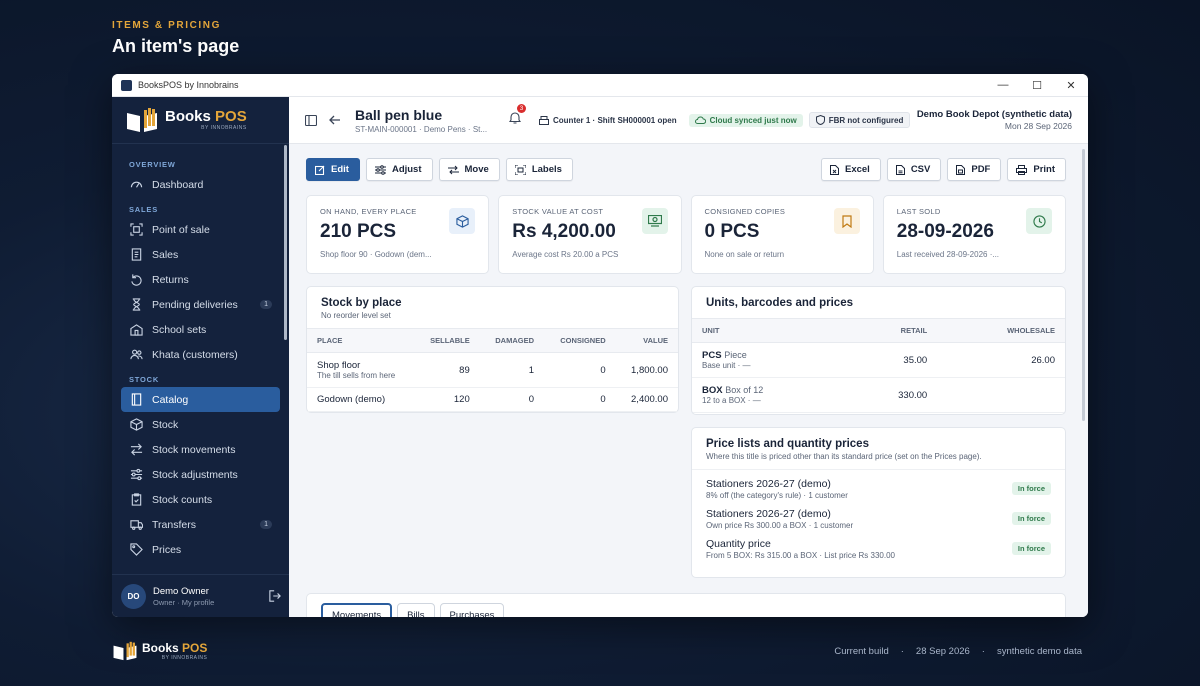 The width and height of the screenshot is (1200, 686). I want to click on column-header: SELLABLE, so click(447, 340).